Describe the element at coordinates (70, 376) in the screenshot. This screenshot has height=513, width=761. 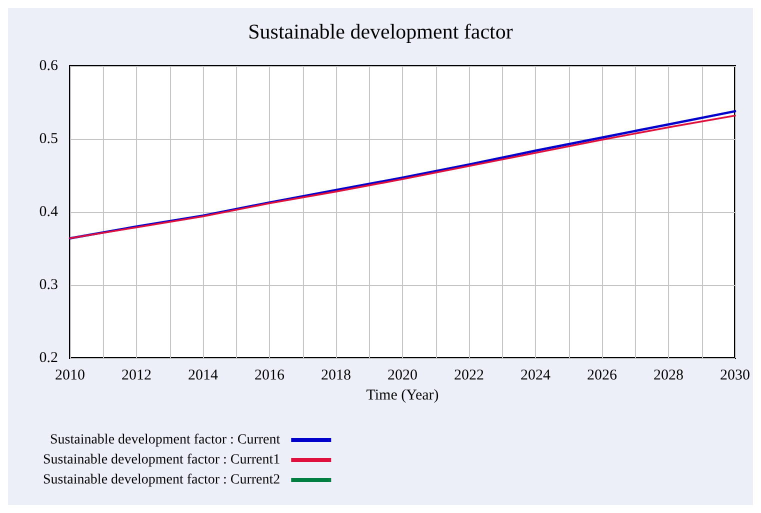
I see `x-tick-label: 2010` at that location.